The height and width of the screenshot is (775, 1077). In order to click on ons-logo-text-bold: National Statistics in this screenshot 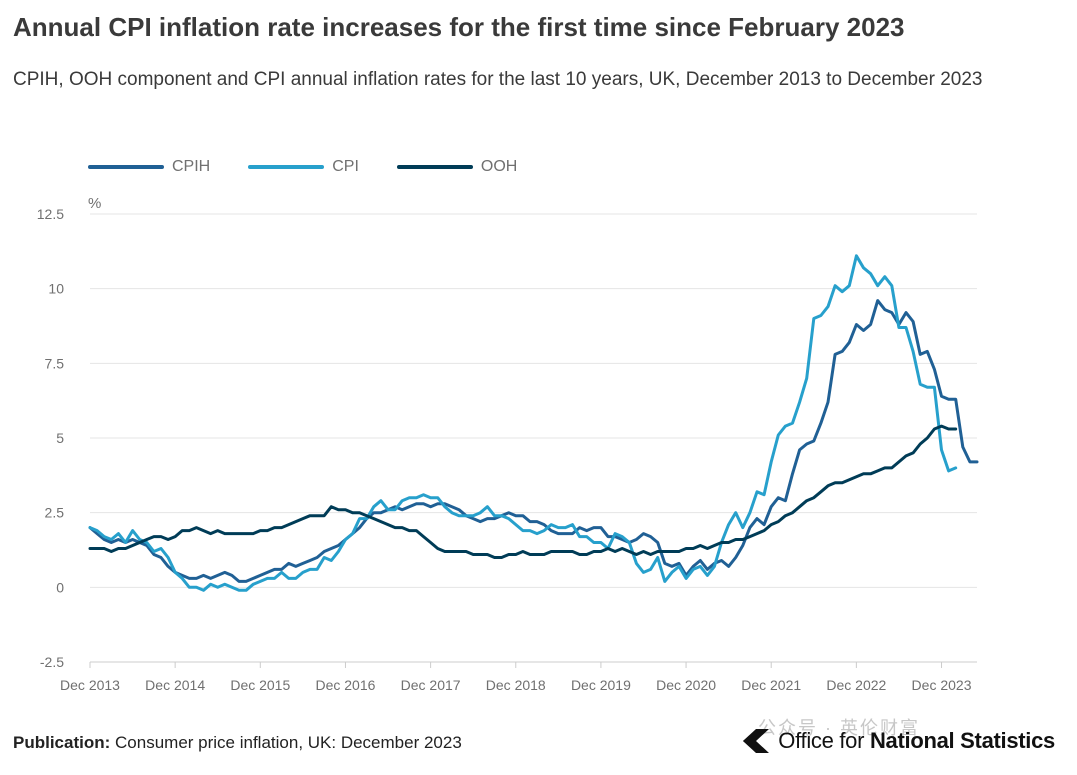, I will do `click(962, 740)`.